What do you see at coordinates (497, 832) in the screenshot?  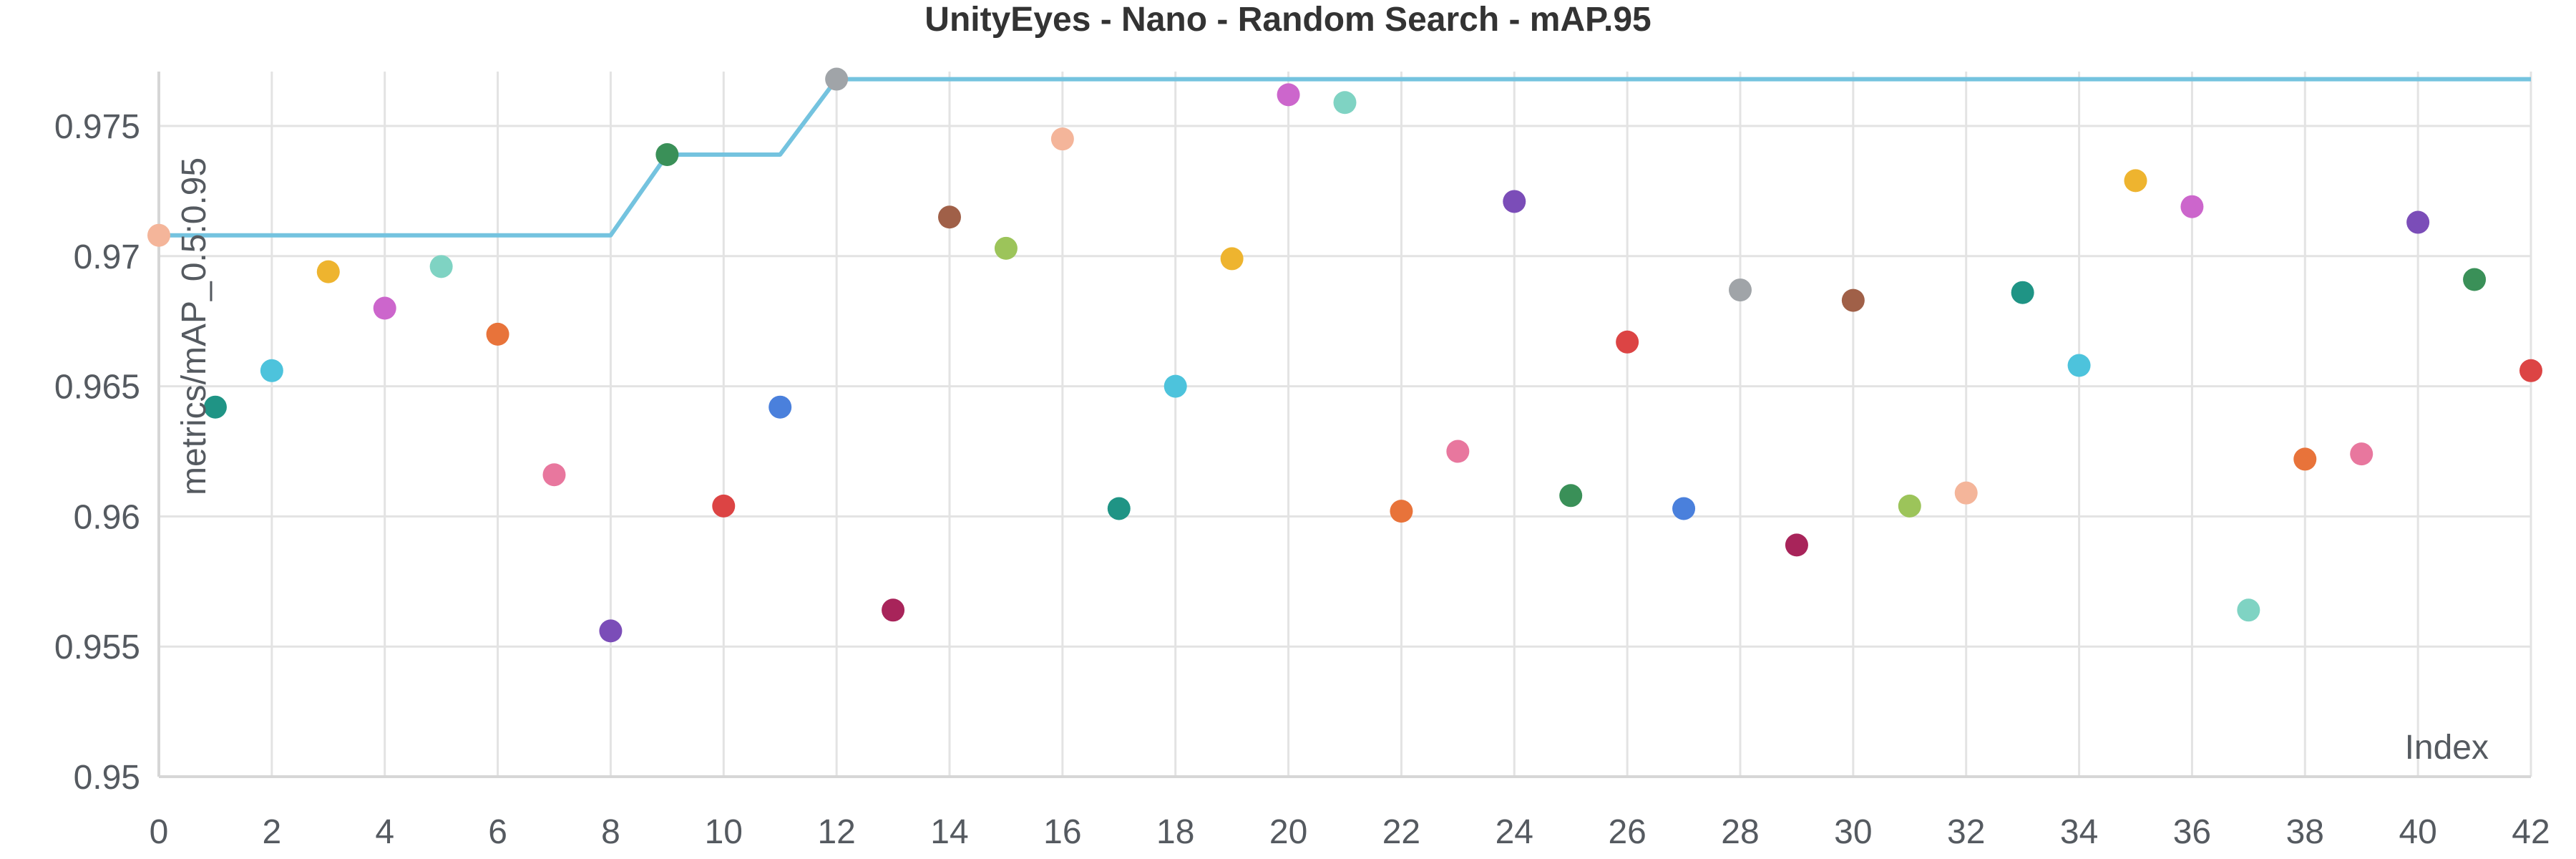 I see `x-tick-label: 6` at bounding box center [497, 832].